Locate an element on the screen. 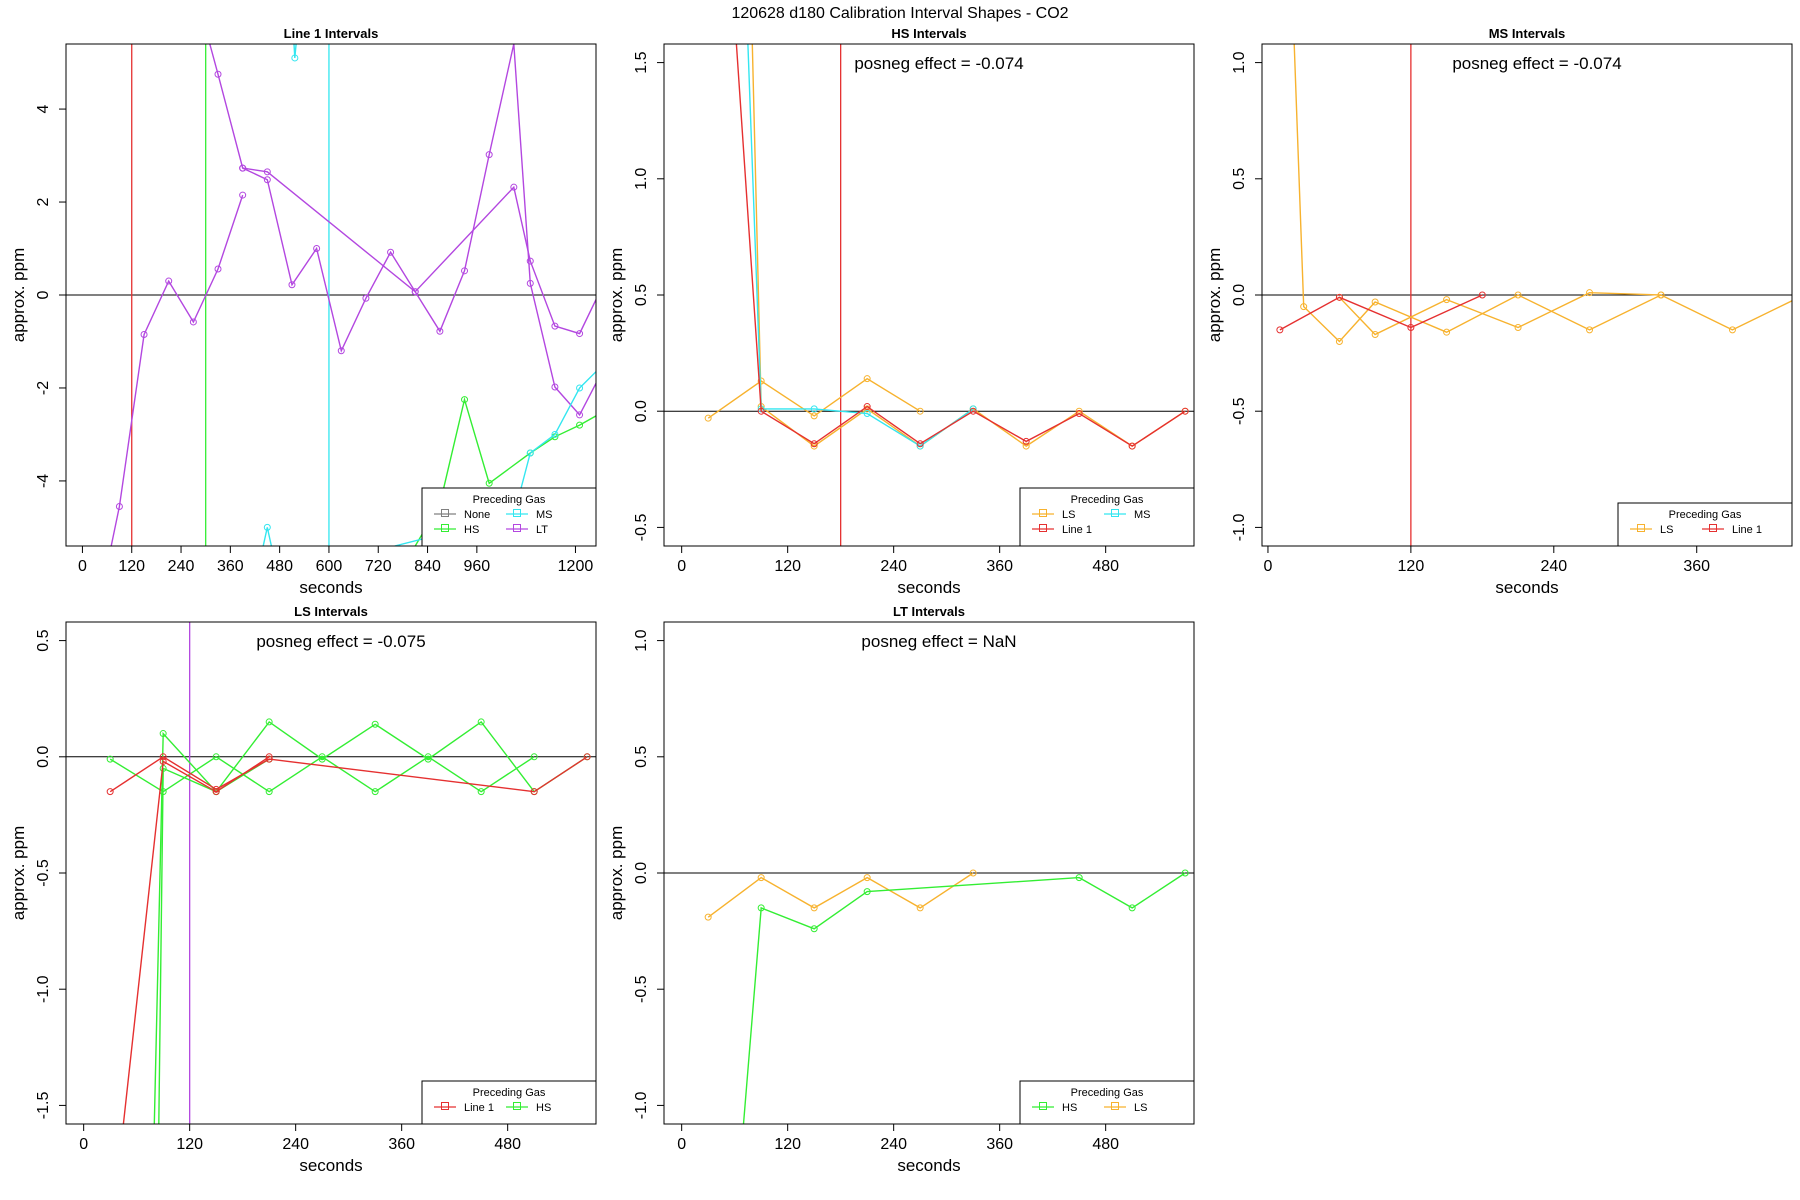 The image size is (1800, 1200). y-tick-label: -0.5 is located at coordinates (43, 873).